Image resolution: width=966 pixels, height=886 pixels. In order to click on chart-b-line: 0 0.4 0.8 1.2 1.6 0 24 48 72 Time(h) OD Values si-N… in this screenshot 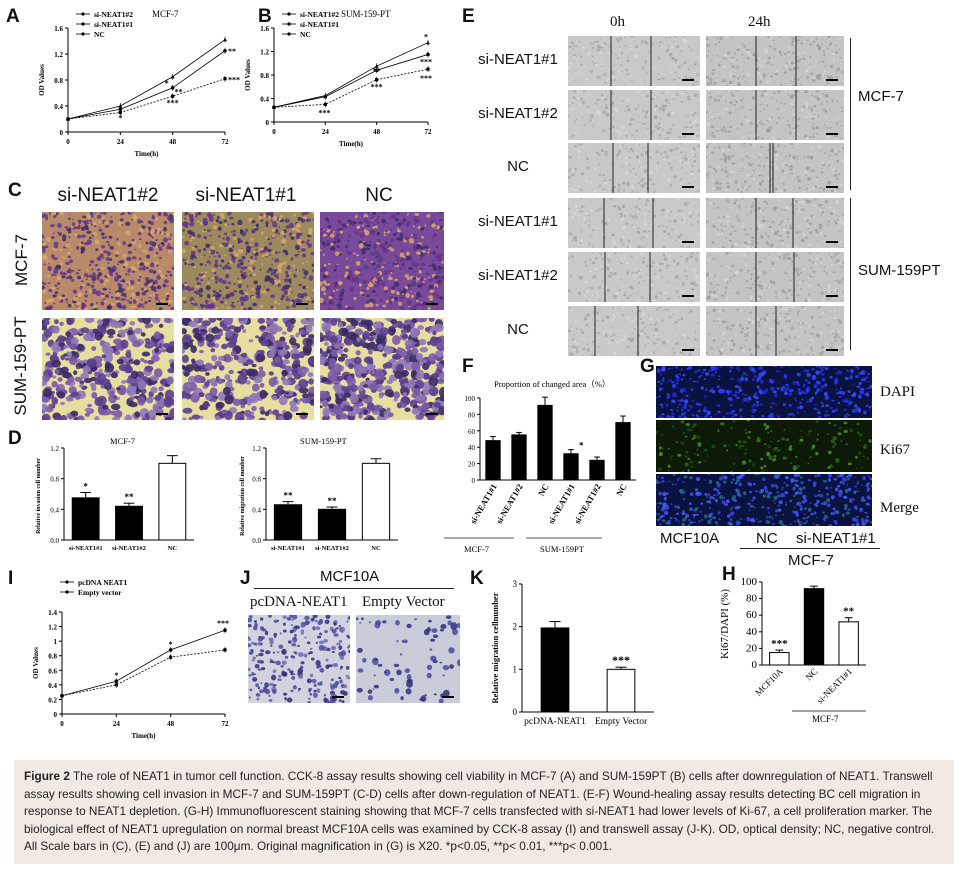, I will do `click(338, 78)`.